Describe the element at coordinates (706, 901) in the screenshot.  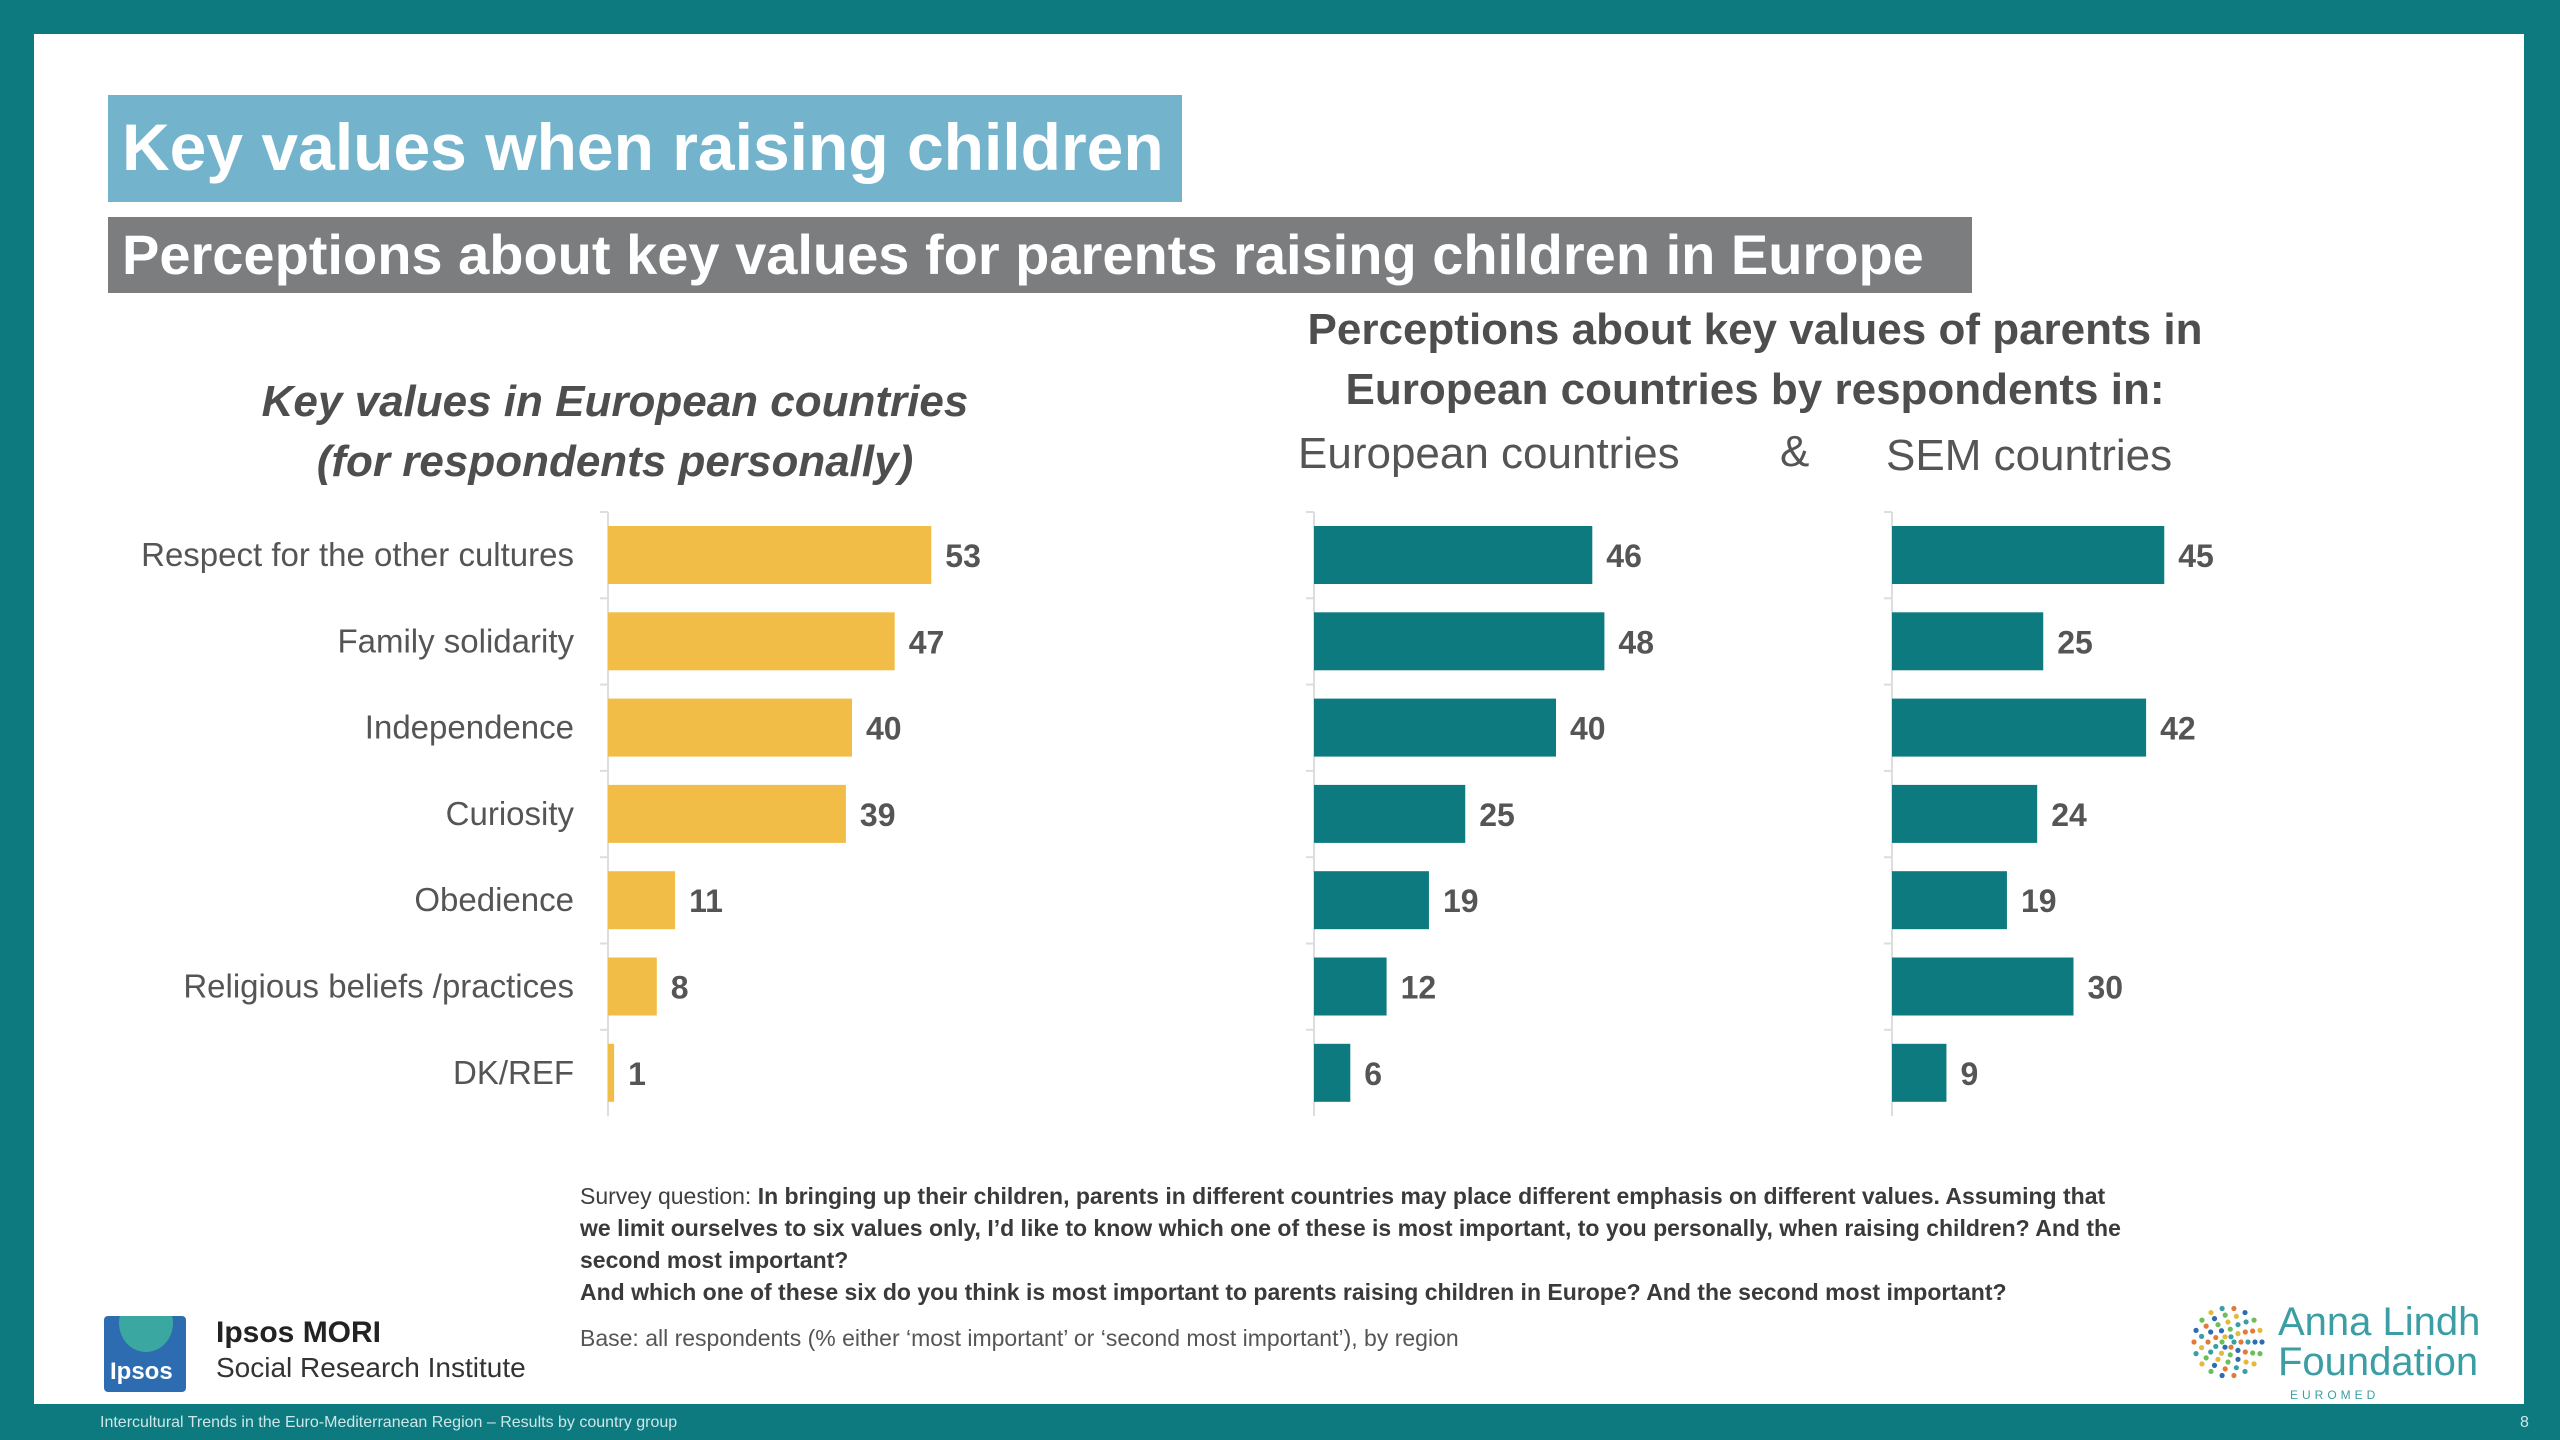
I see `value-label-personal-4: 11` at that location.